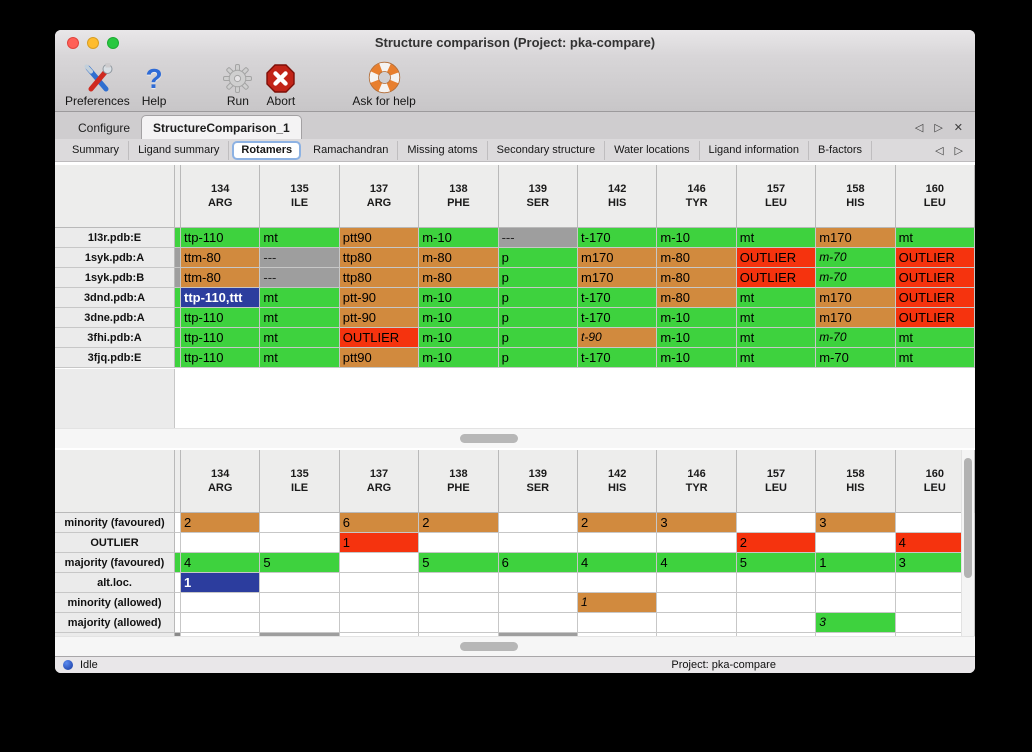 Image resolution: width=1032 pixels, height=752 pixels. Describe the element at coordinates (267, 150) in the screenshot. I see `subtab-rotamers: Rotamers` at that location.